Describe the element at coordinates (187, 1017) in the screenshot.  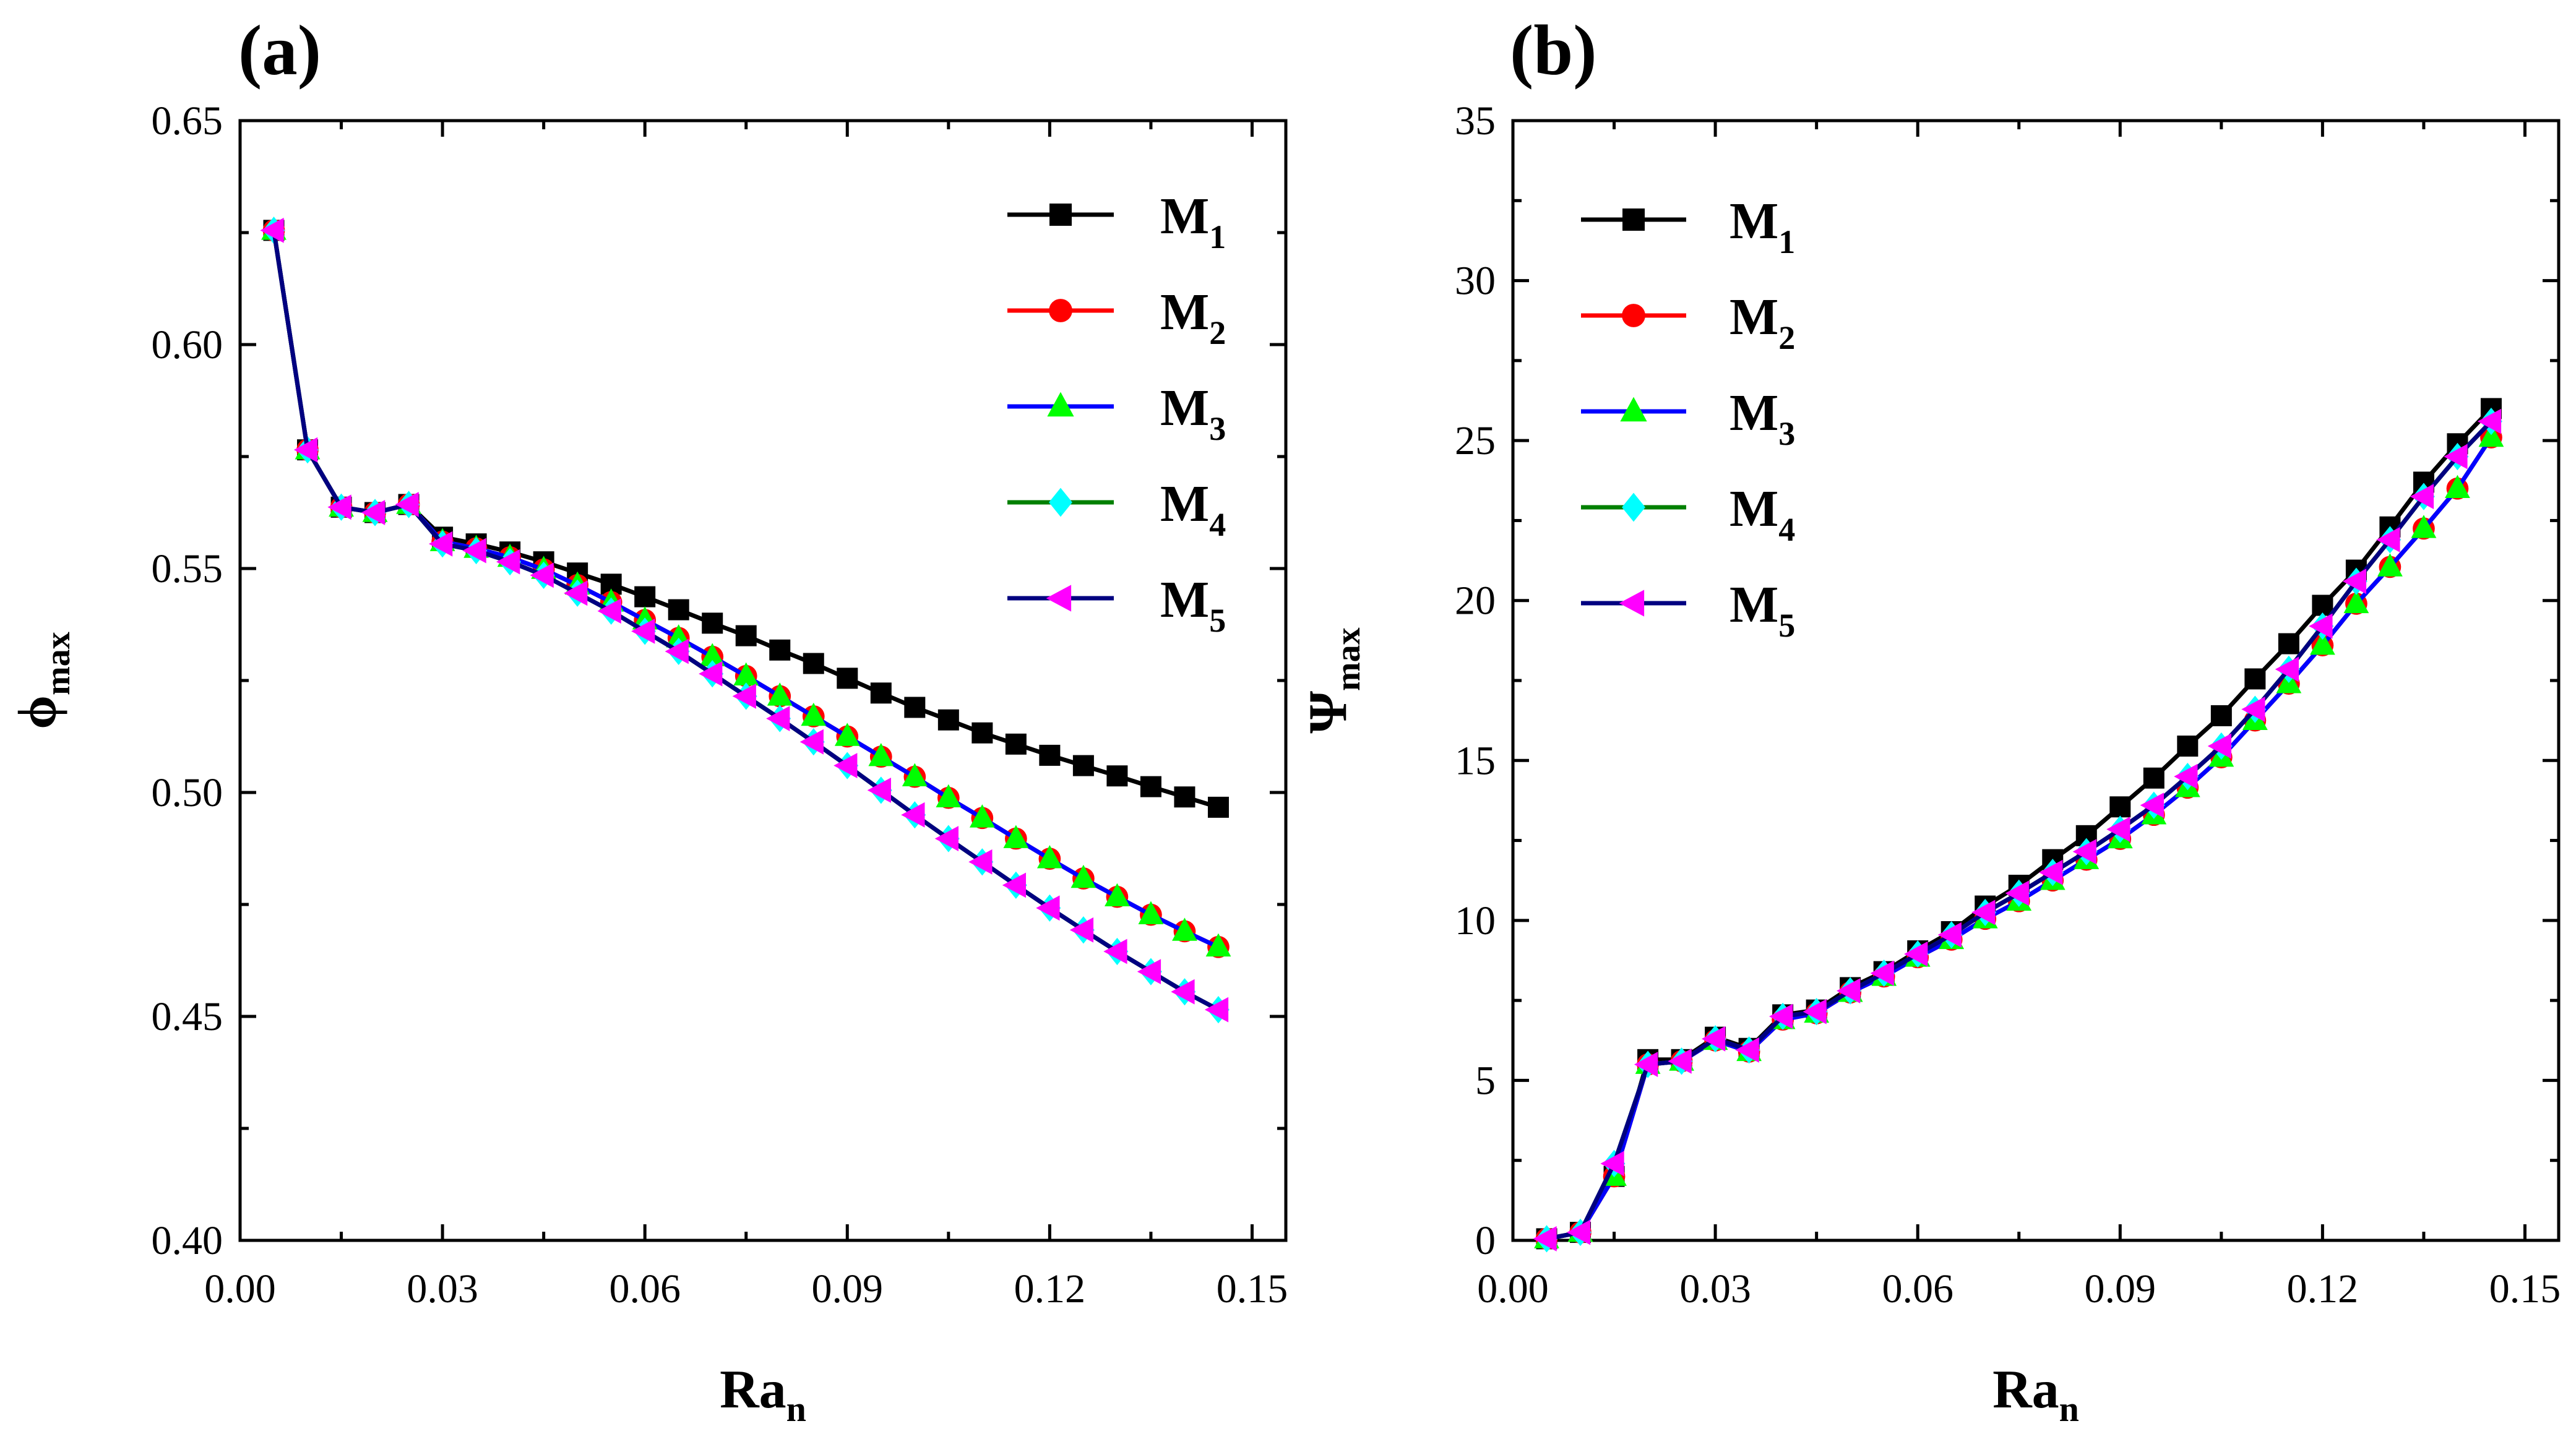
I see `y-tick-label: 0.45` at that location.